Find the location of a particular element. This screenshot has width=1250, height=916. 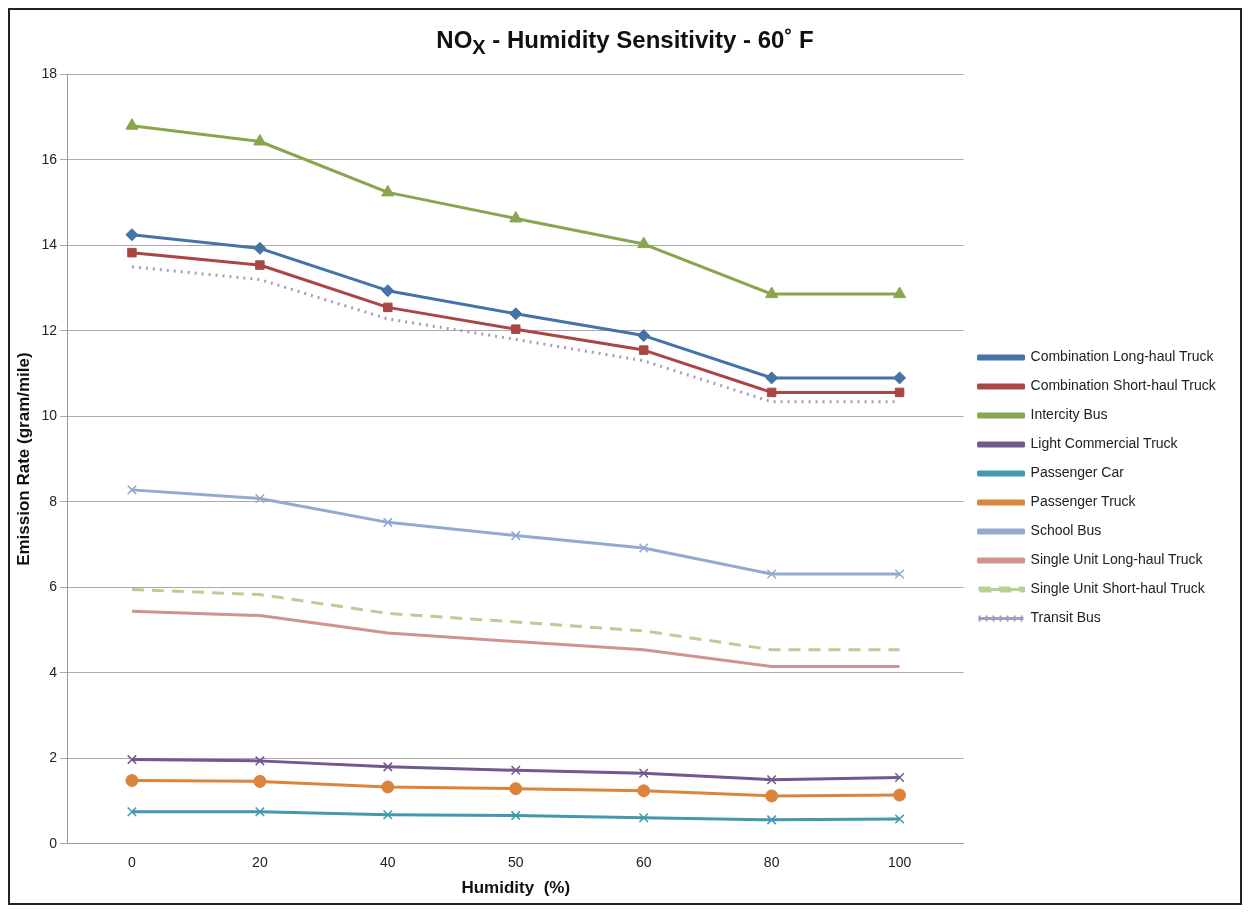

legend-label: Passenger Car is located at coordinates (1077, 472).